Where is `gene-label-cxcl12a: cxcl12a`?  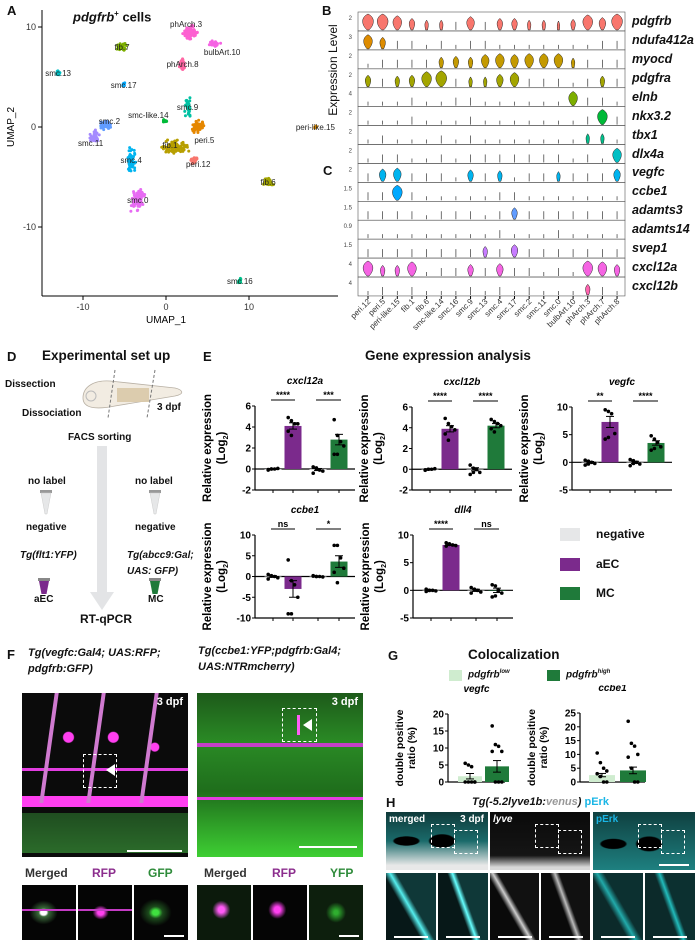
gene-label-cxcl12a: cxcl12a is located at coordinates (655, 267).